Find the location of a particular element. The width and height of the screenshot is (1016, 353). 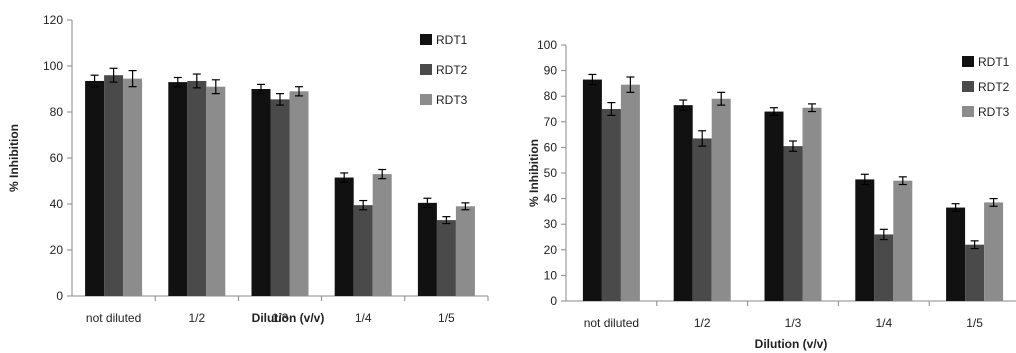

y-tick-label: 30 is located at coordinates (551, 224).